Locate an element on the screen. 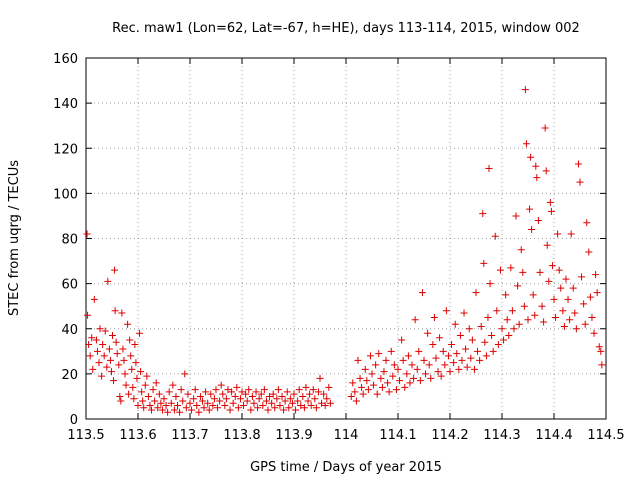  y-axis-label: STEC from uqrg / TECUs is located at coordinates (14, 238).